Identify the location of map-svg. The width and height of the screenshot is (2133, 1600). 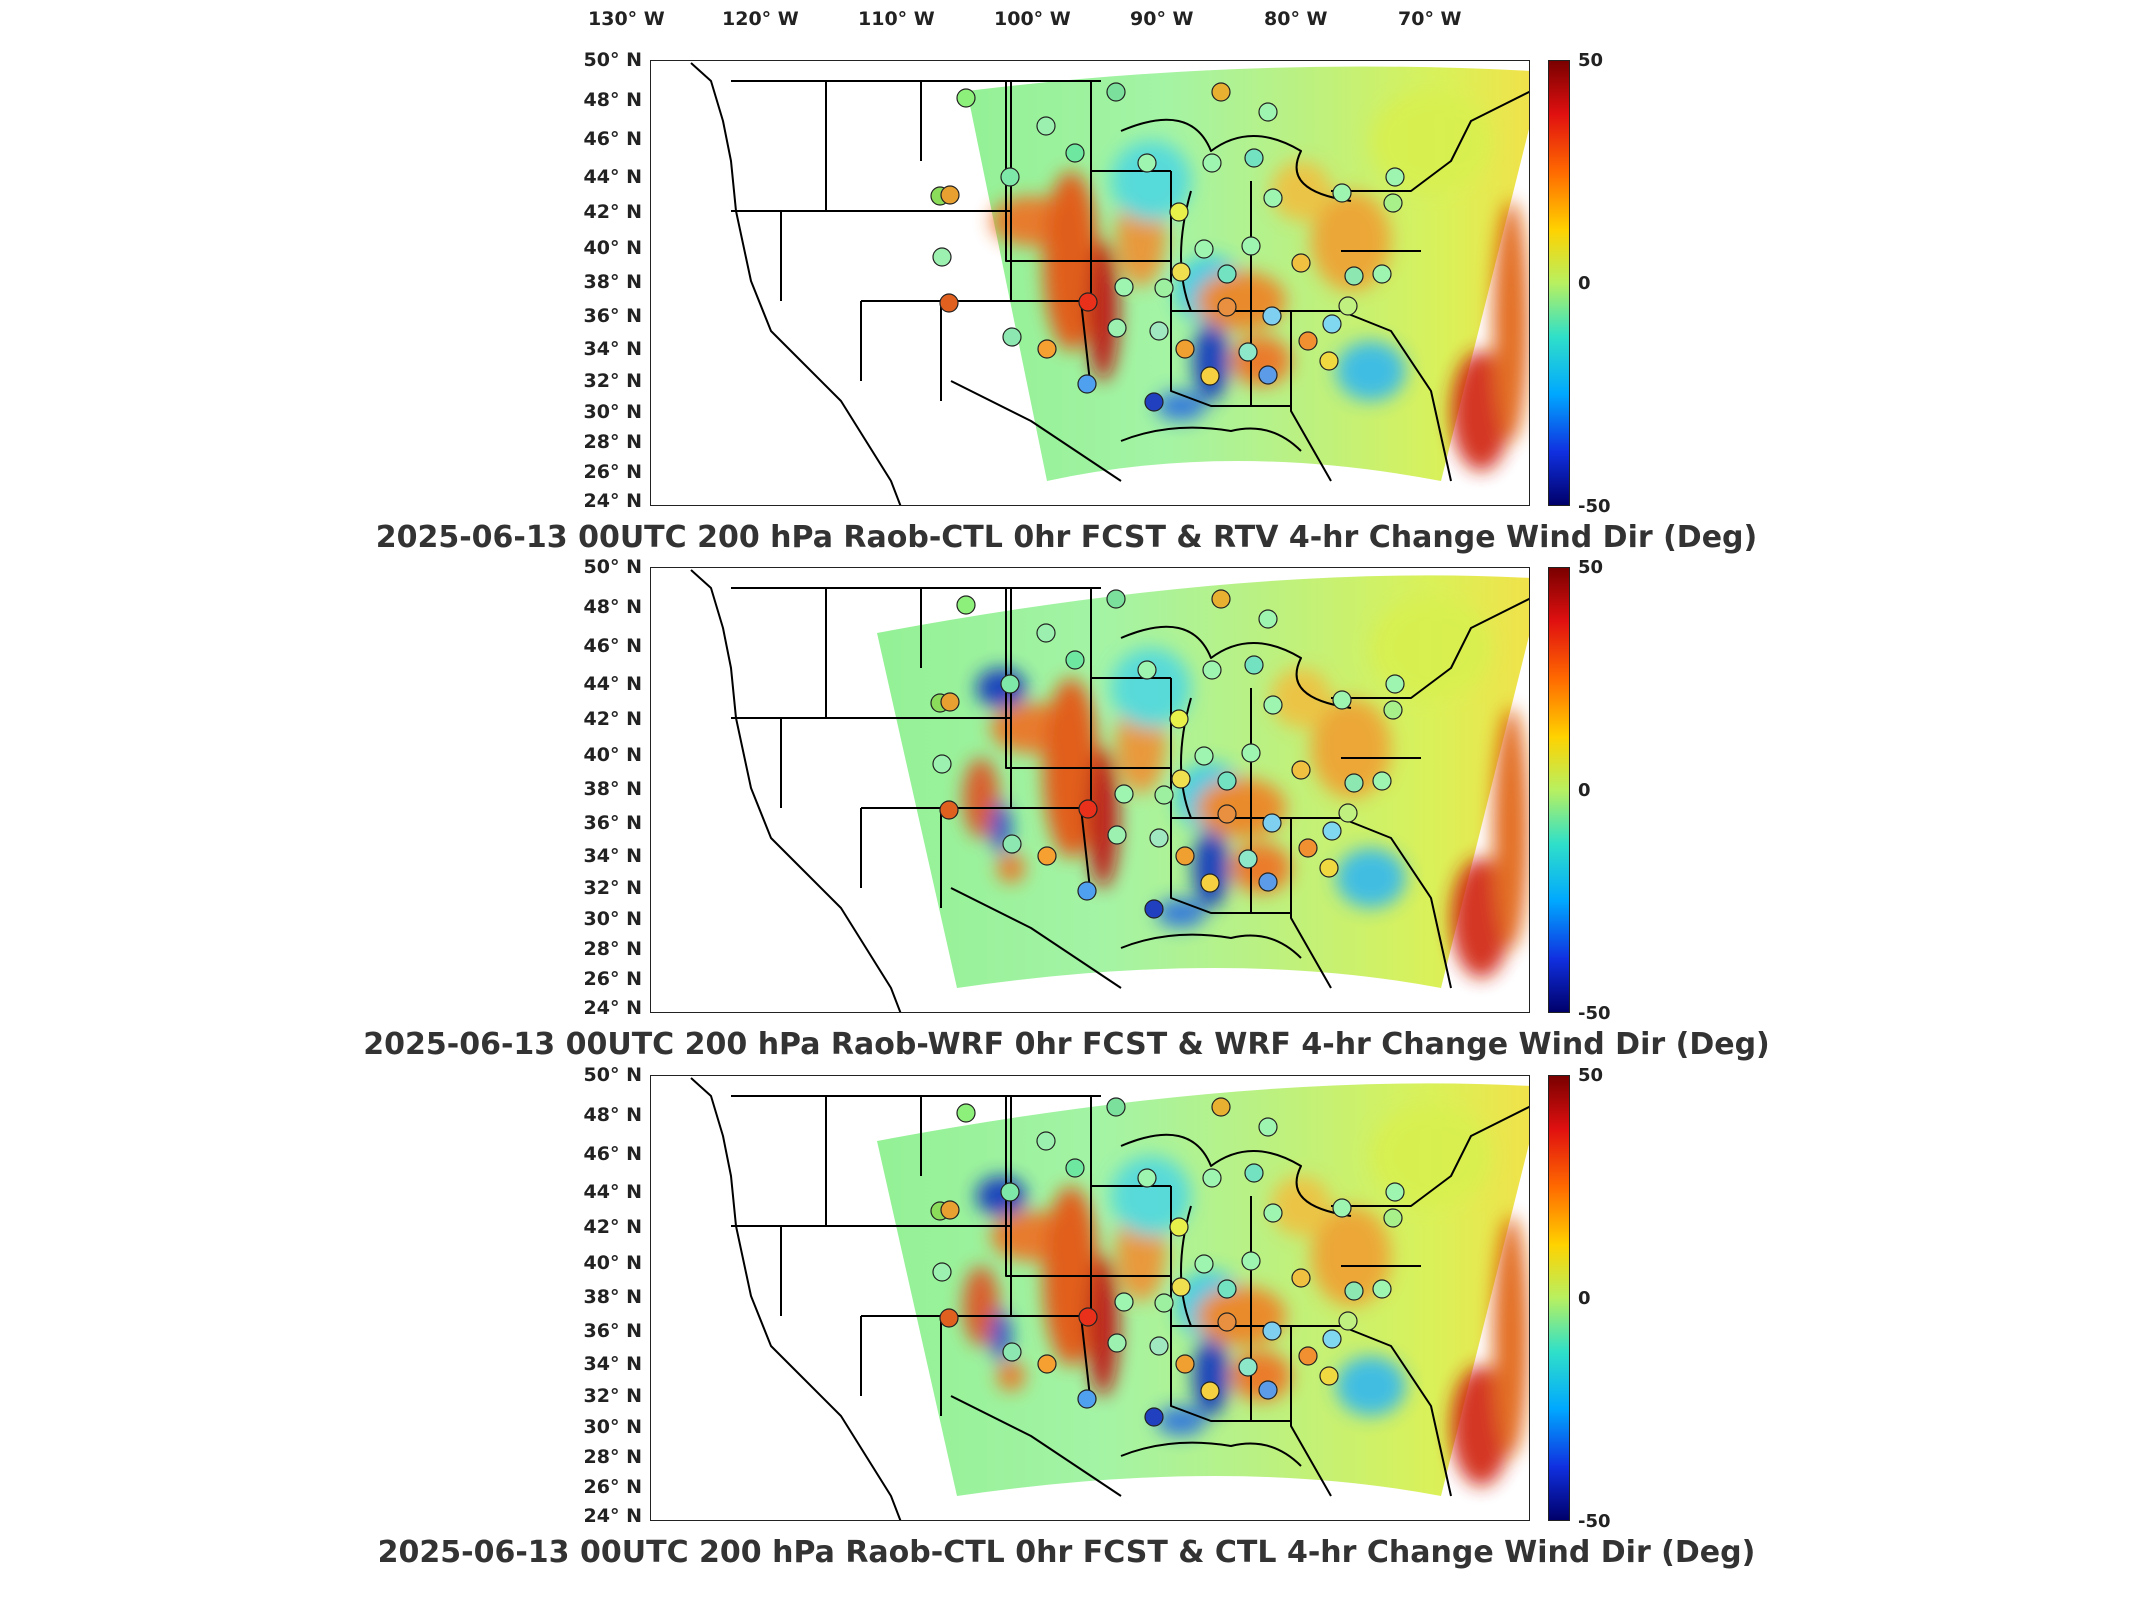
(1109, 283).